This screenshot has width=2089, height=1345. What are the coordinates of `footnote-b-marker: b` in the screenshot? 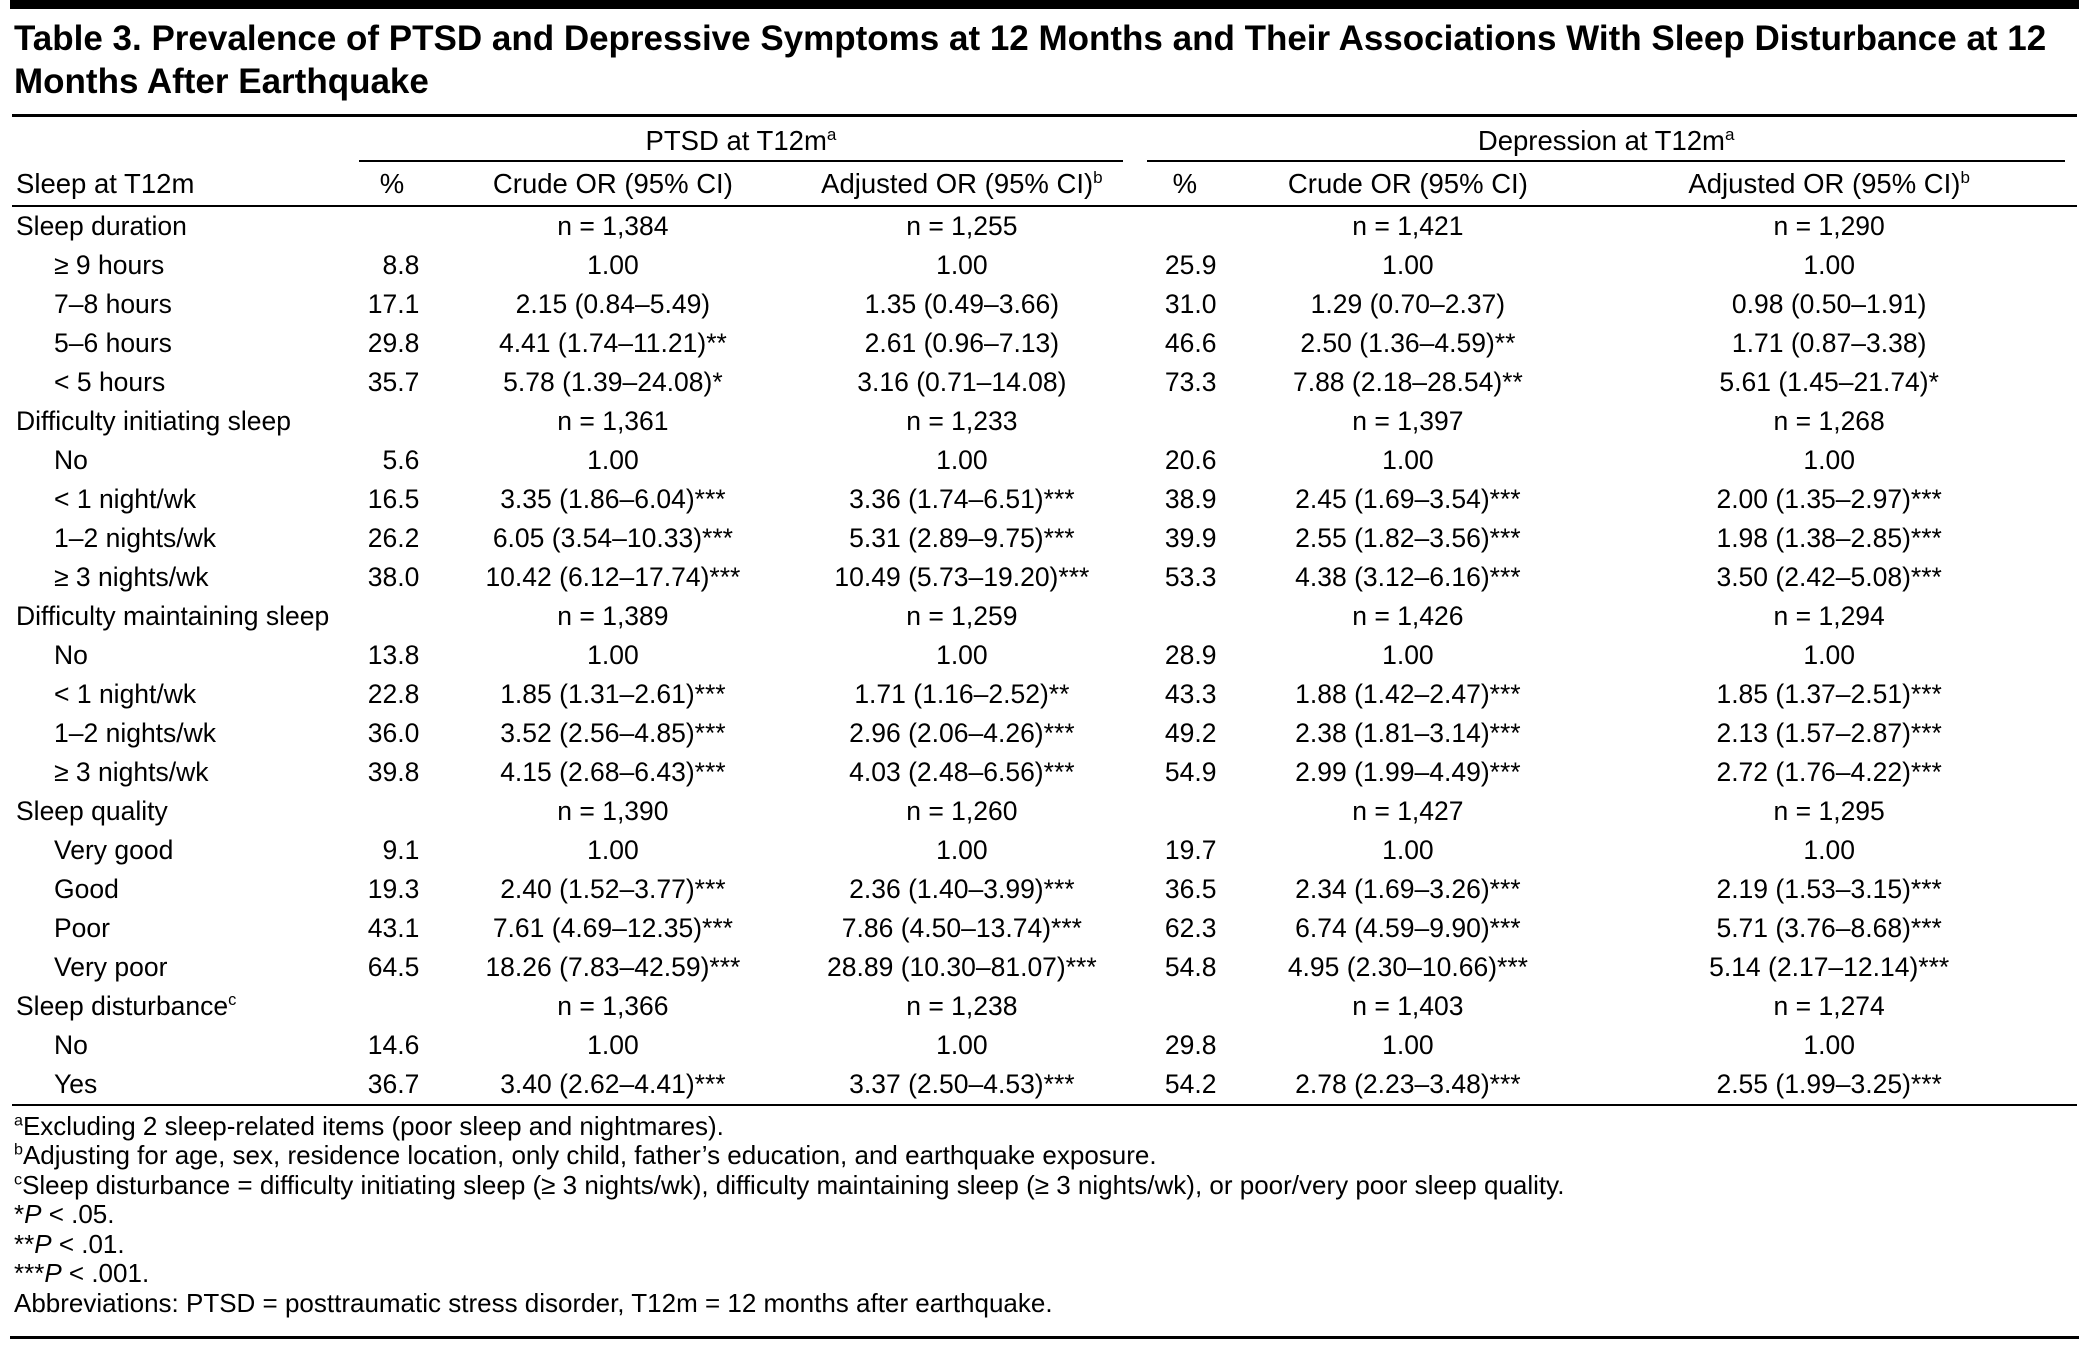 It's located at (18, 1149).